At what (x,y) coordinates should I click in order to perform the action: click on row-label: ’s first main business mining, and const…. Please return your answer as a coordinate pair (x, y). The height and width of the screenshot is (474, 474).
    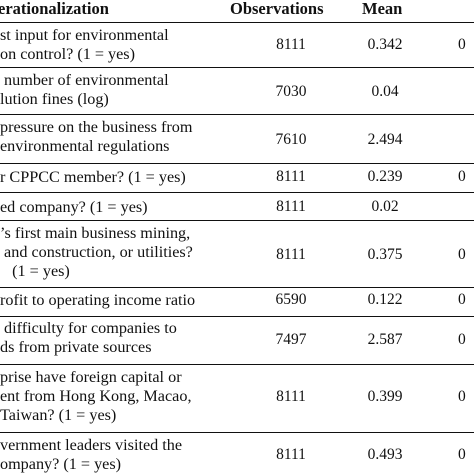
    Looking at the image, I should click on (96, 252).